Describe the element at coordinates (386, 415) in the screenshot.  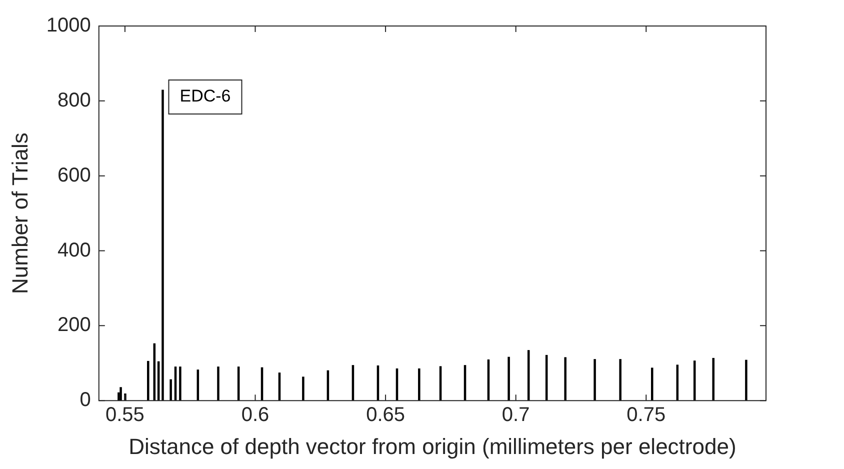
I see `x-tick-label: 0.65` at that location.